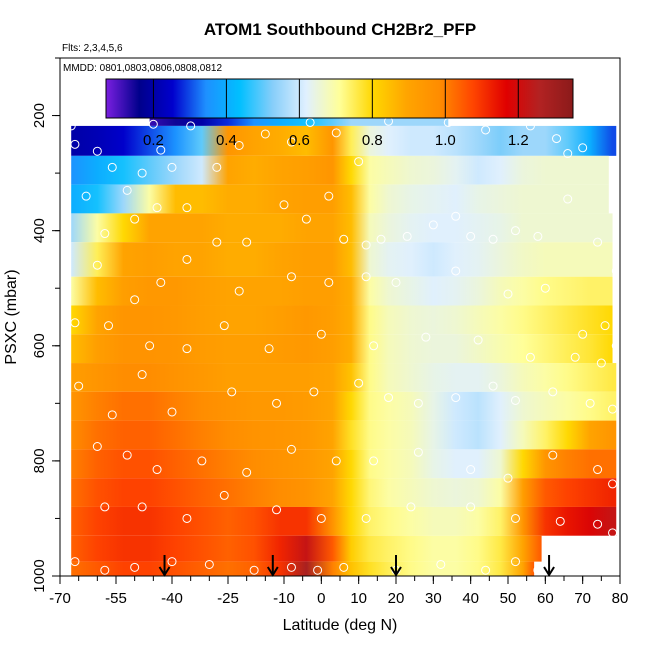 Image resolution: width=650 pixels, height=650 pixels. What do you see at coordinates (356, 566) in the screenshot?
I see `profile-arrows` at bounding box center [356, 566].